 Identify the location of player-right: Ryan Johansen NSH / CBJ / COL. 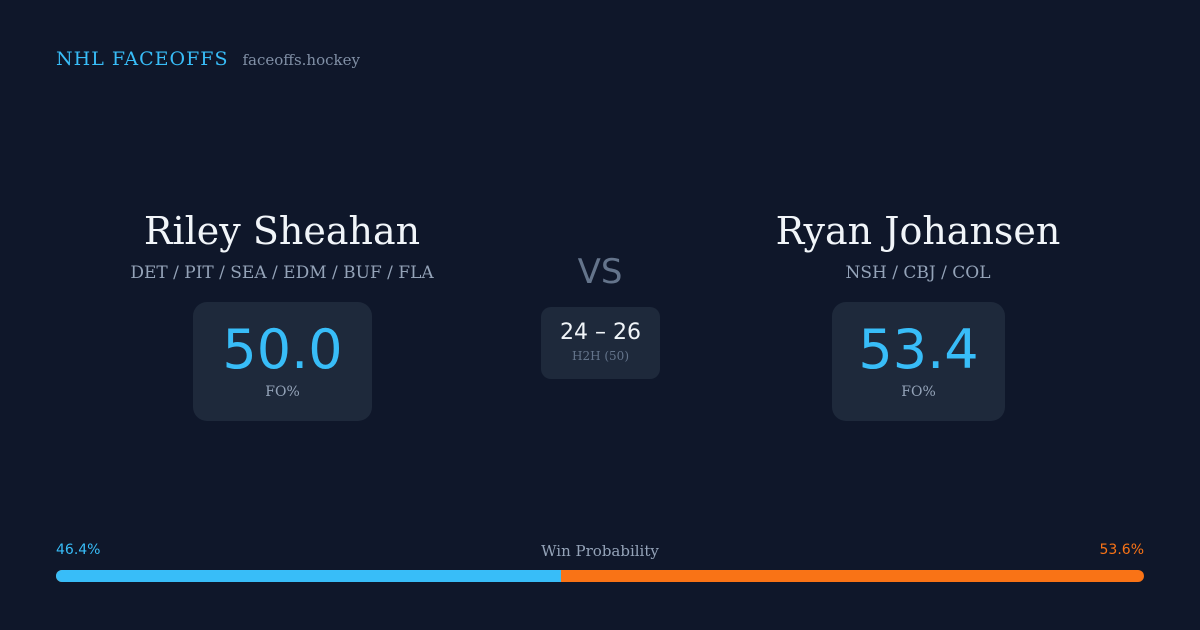
(918, 244).